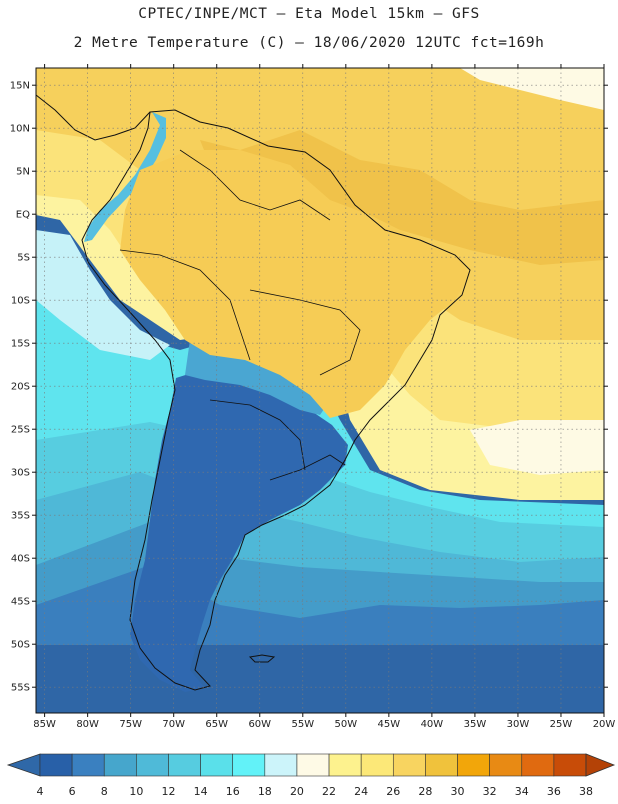 The height and width of the screenshot is (804, 618). Describe the element at coordinates (239, 532) in the screenshot. I see `field-land-south` at that location.